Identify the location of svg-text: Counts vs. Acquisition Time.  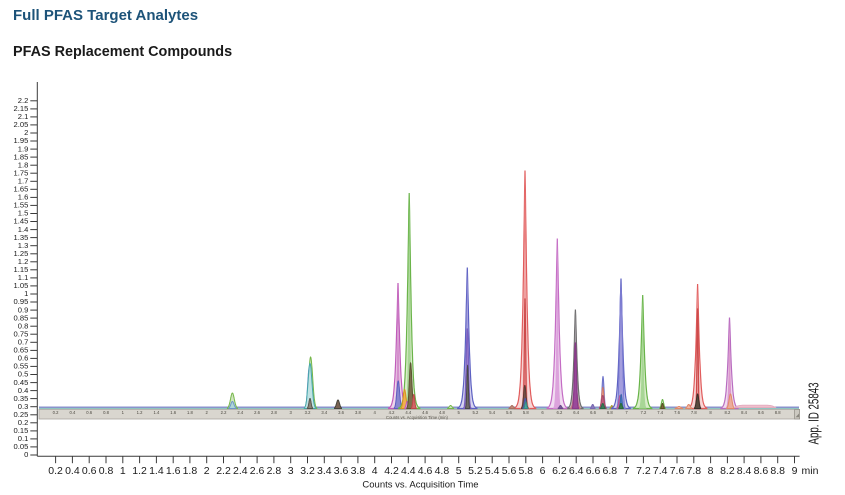
(420, 485).